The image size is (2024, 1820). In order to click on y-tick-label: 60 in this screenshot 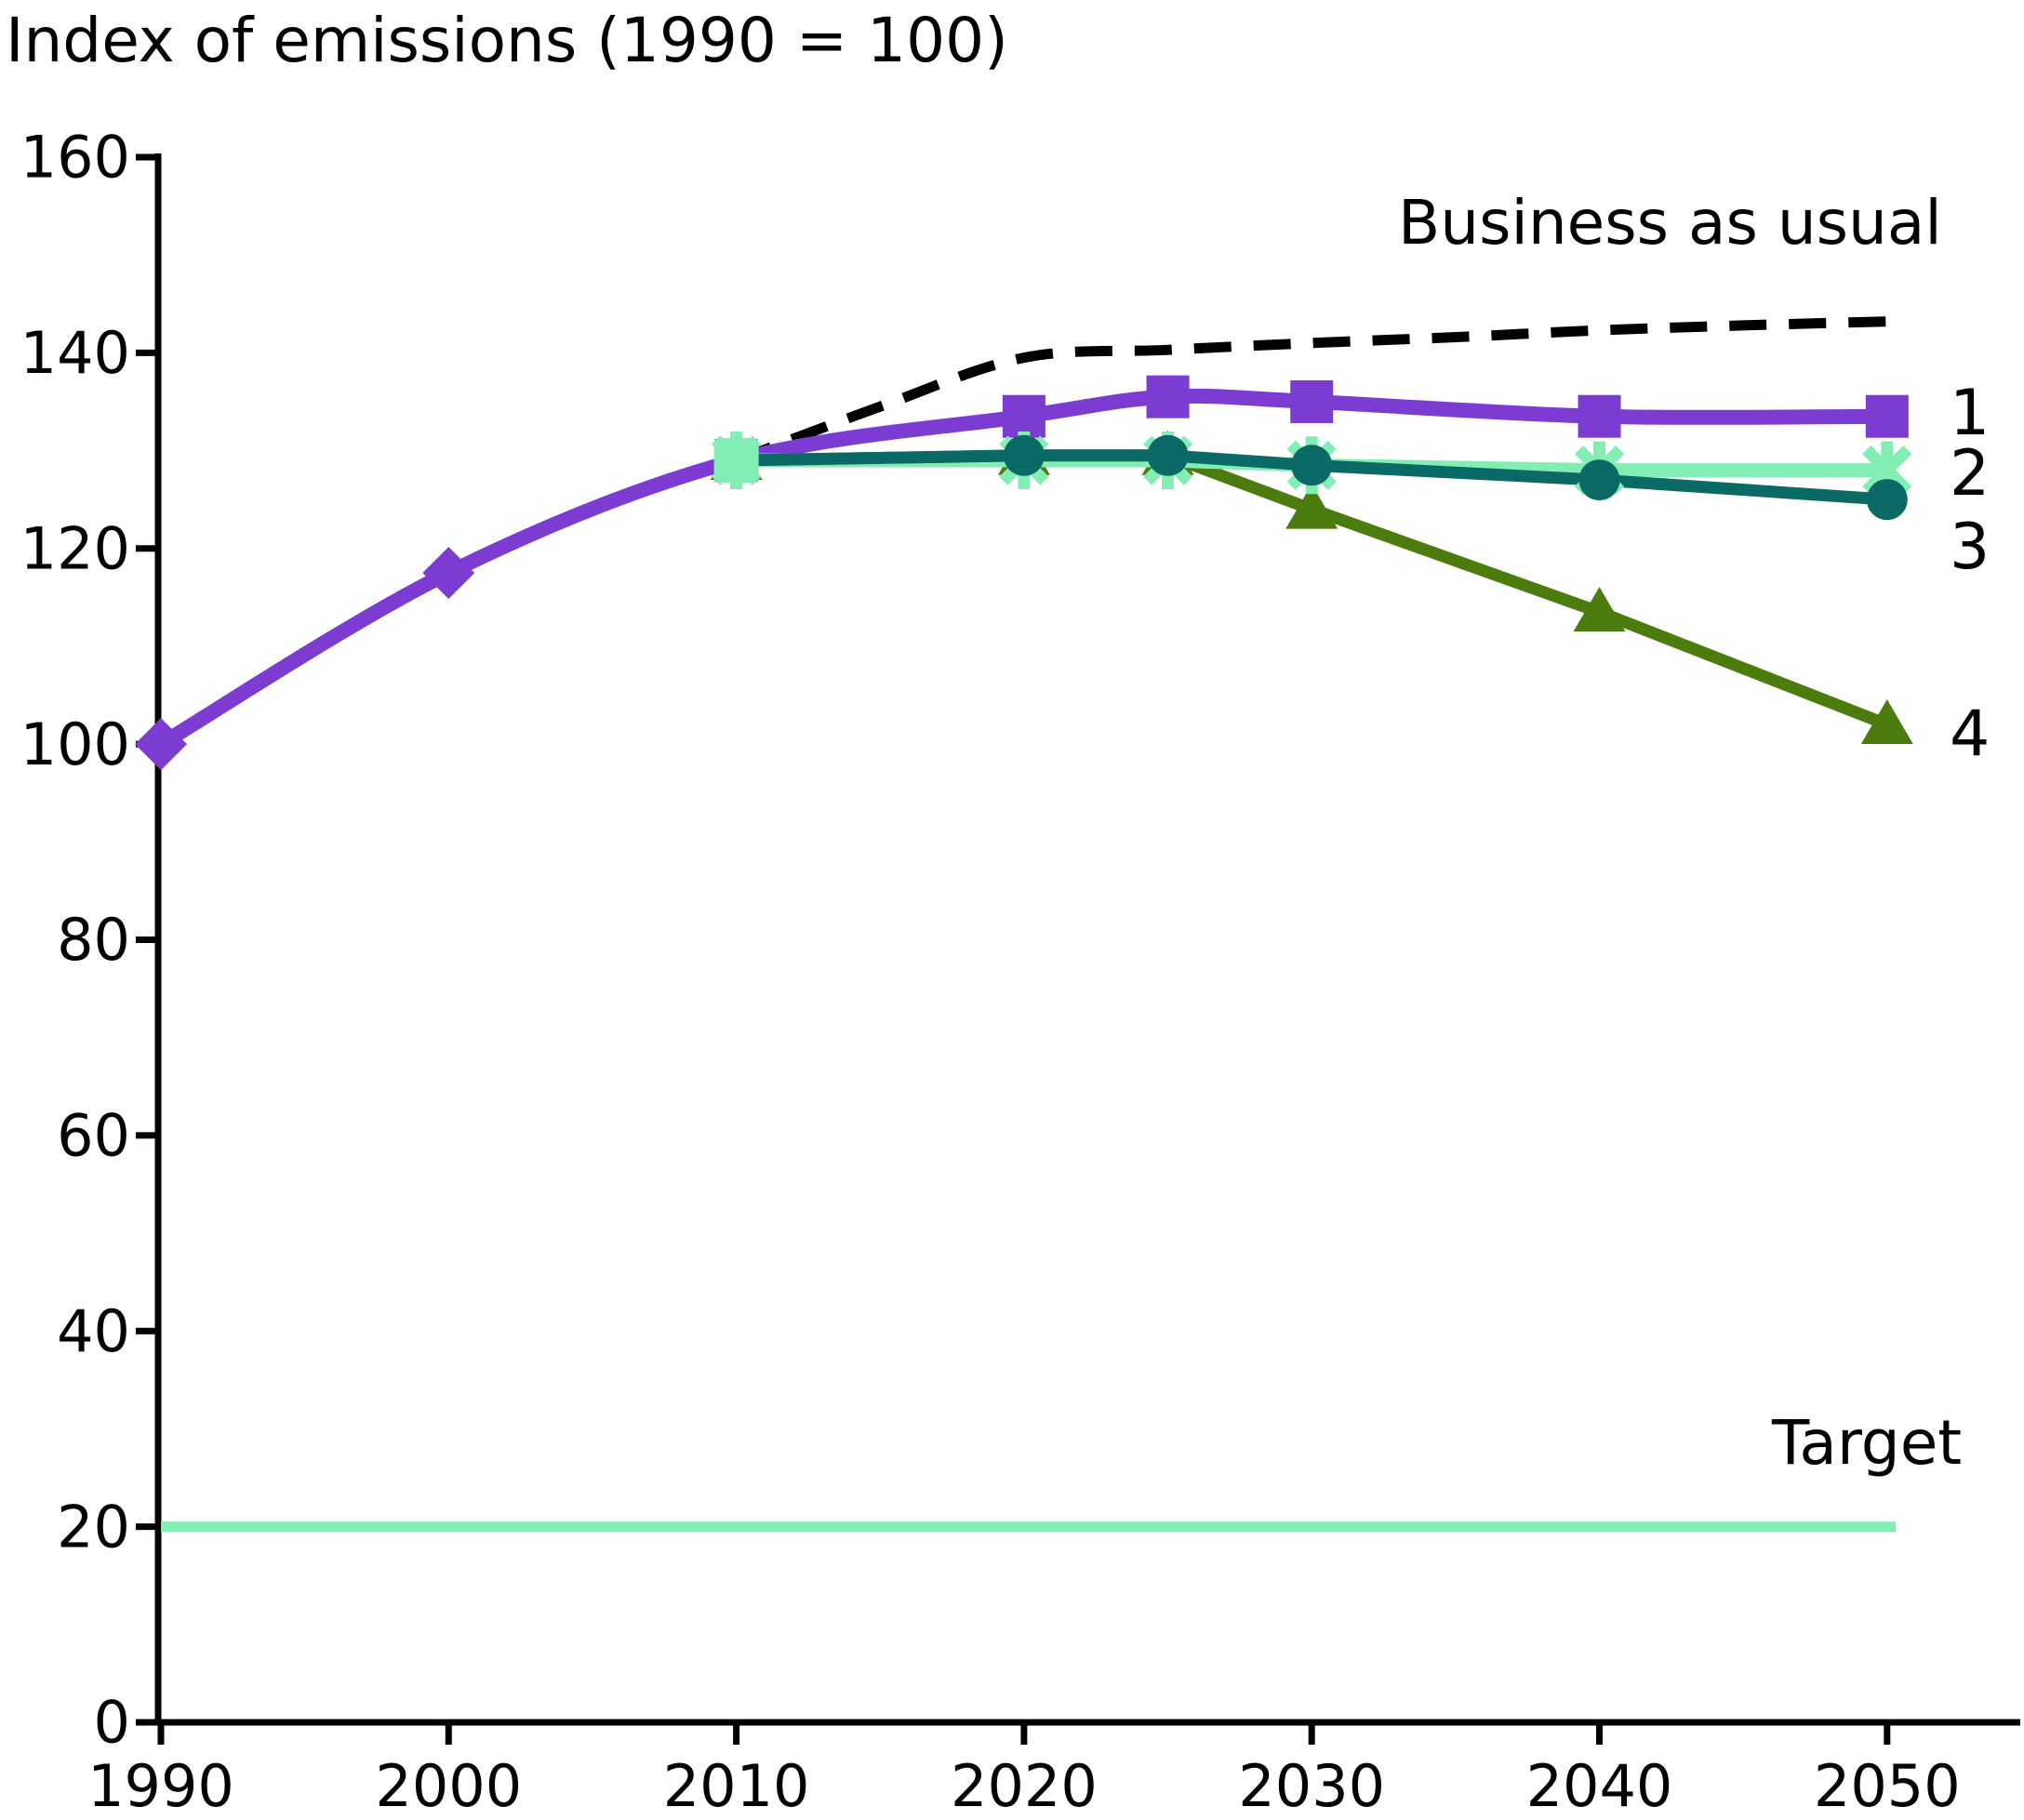, I will do `click(93, 1136)`.